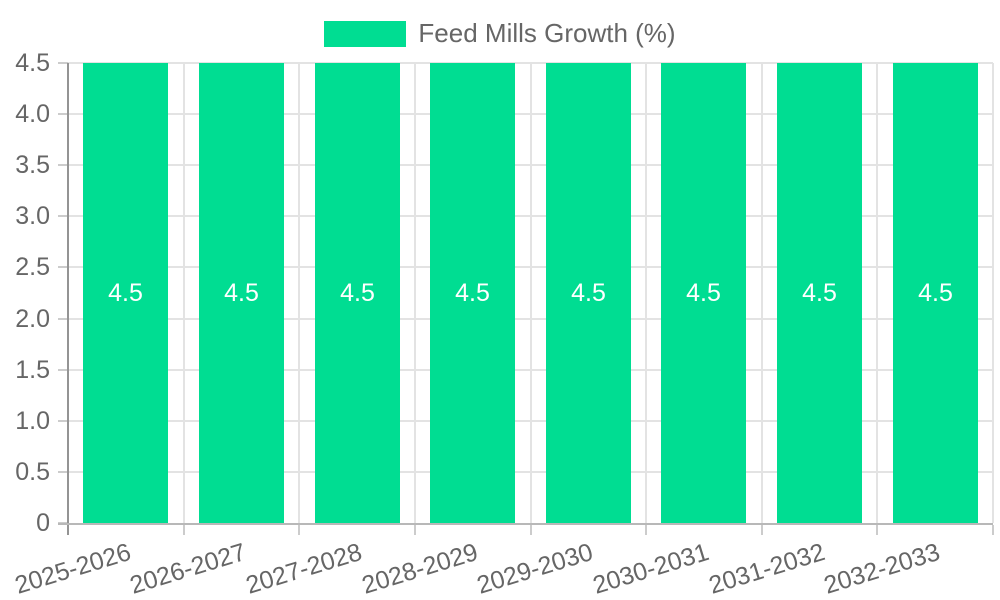  Describe the element at coordinates (32, 421) in the screenshot. I see `y-tick-label: 1.0` at that location.